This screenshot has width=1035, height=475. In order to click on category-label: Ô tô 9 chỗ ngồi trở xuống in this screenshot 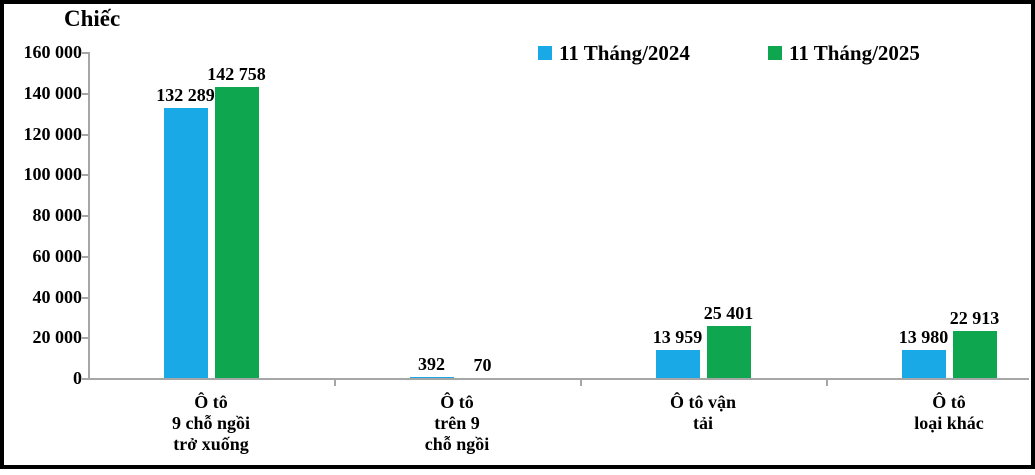, I will do `click(210, 423)`.